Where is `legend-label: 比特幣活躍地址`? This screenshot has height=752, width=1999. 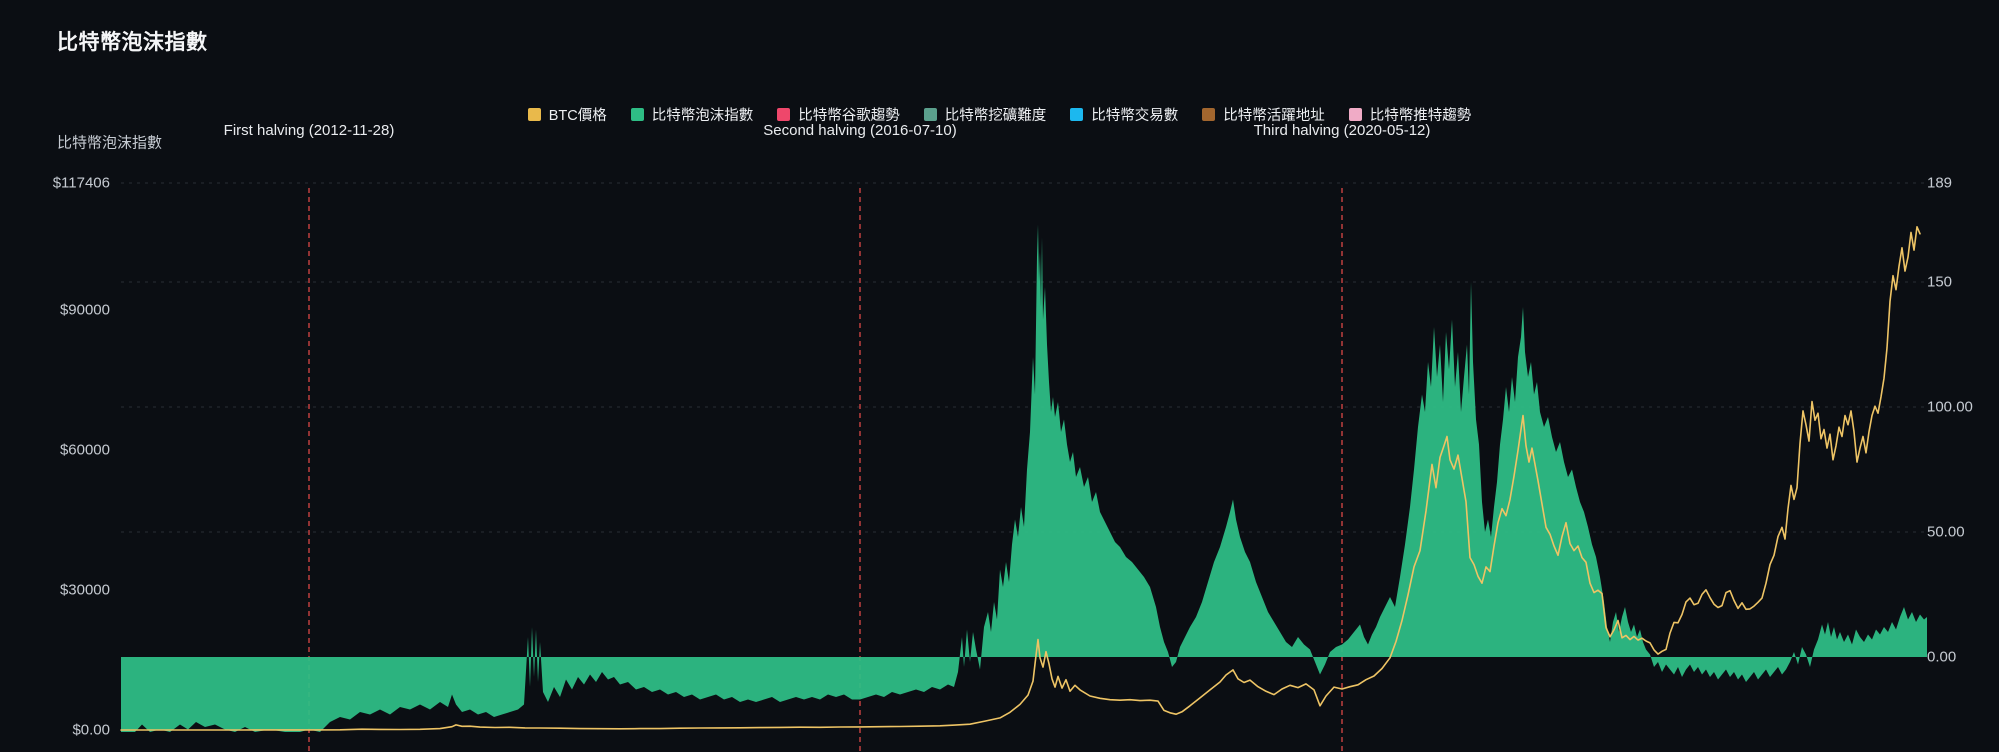
legend-label: 比特幣活躍地址 is located at coordinates (1274, 116).